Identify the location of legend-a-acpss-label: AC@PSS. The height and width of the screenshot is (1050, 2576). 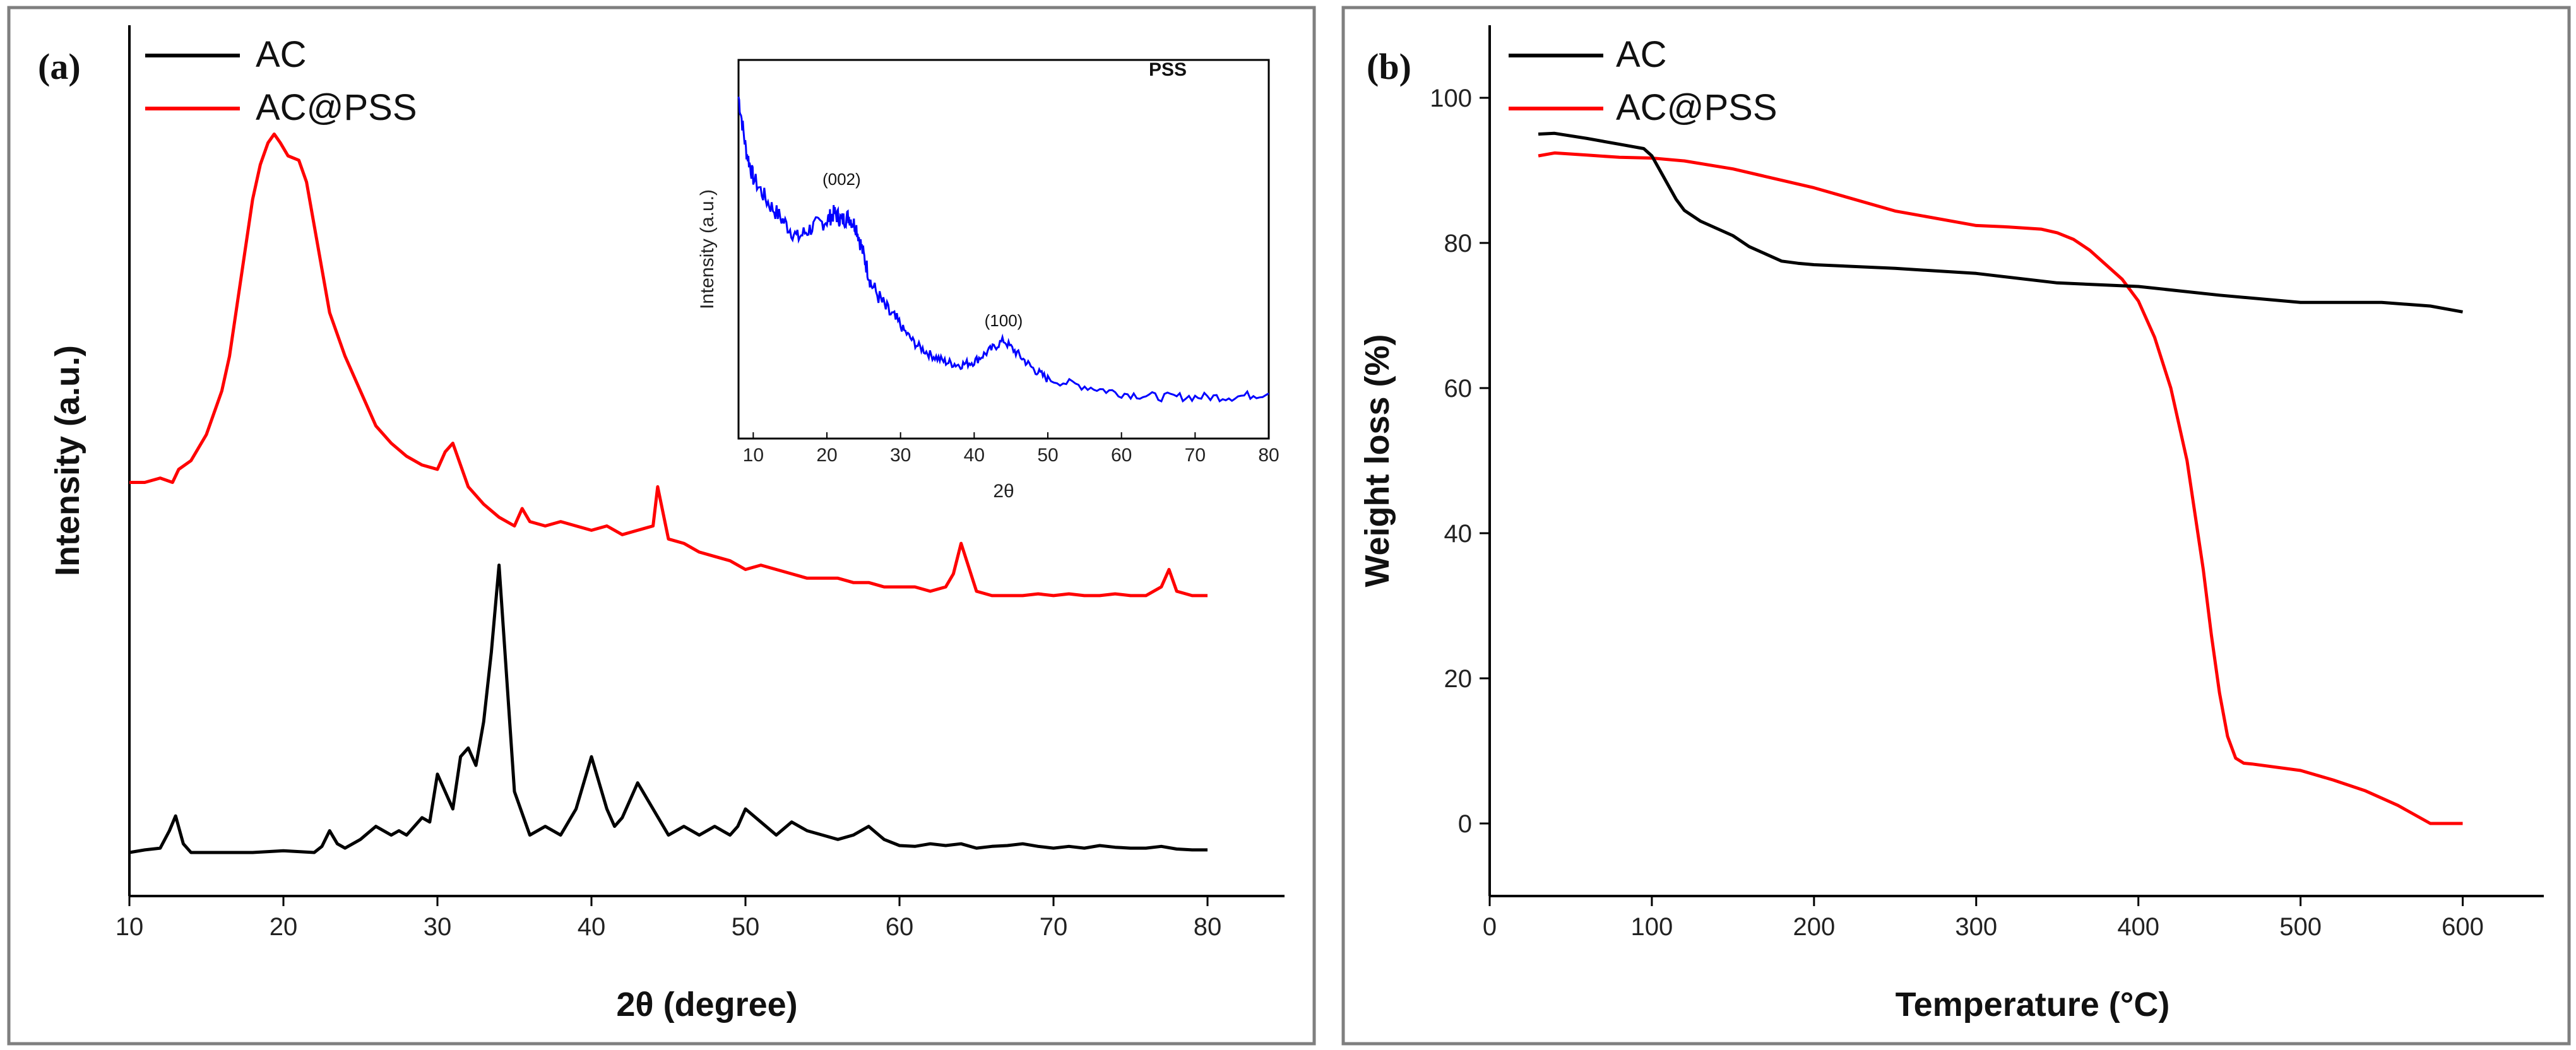
(336, 108).